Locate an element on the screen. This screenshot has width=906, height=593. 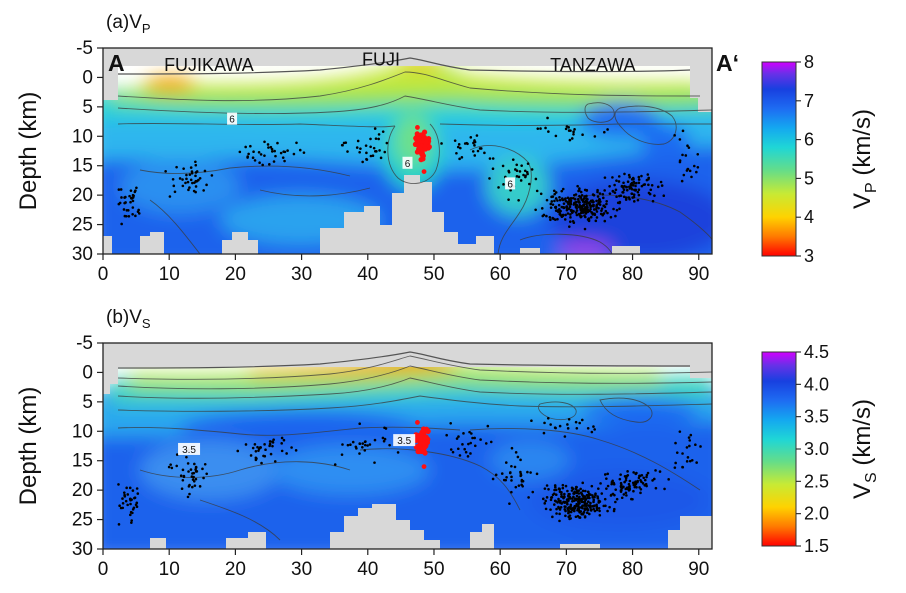
contour-label: 6 is located at coordinates (510, 184).